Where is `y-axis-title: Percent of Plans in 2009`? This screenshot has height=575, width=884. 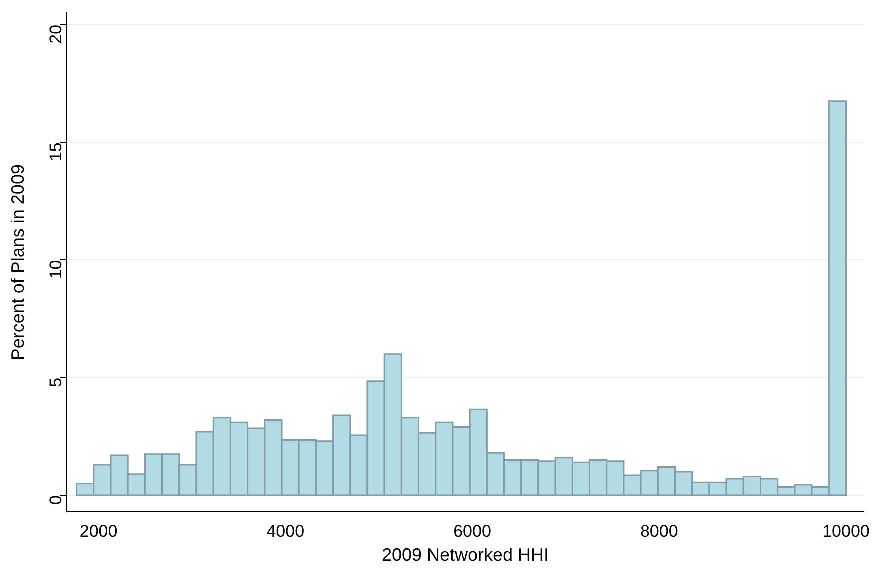
y-axis-title: Percent of Plans in 2009 is located at coordinates (18, 262).